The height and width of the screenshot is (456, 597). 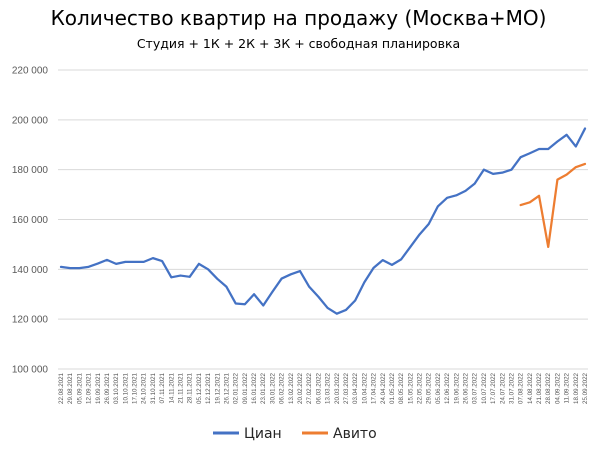 I want to click on x-tick-label: 22.05.2022, so click(x=420, y=388).